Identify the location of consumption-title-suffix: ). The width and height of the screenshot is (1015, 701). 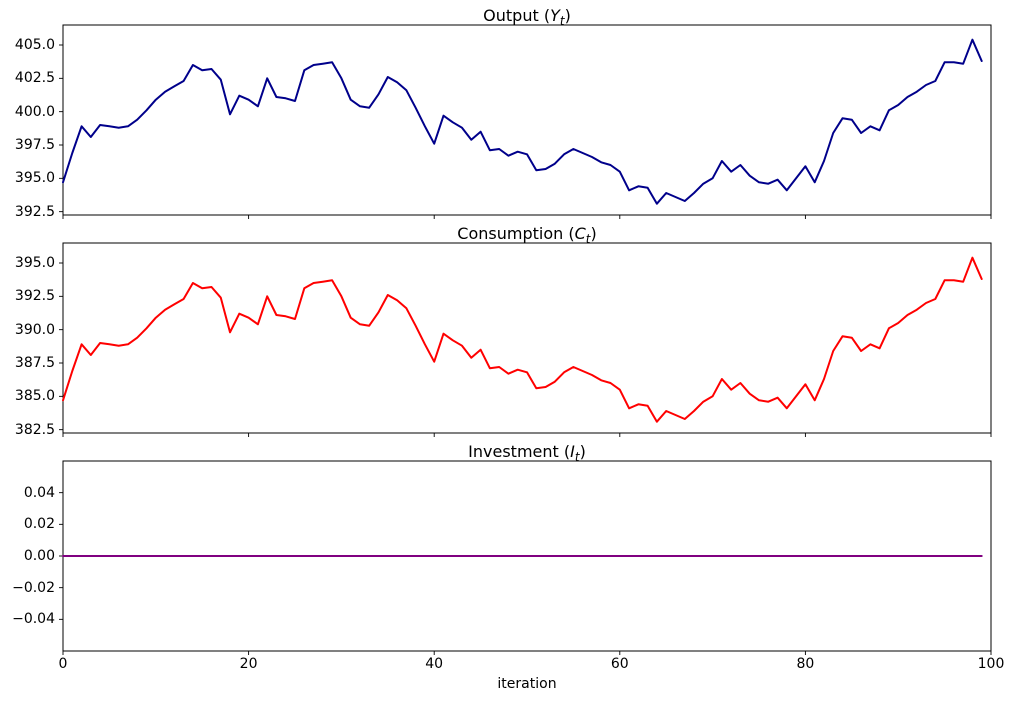
(593, 233).